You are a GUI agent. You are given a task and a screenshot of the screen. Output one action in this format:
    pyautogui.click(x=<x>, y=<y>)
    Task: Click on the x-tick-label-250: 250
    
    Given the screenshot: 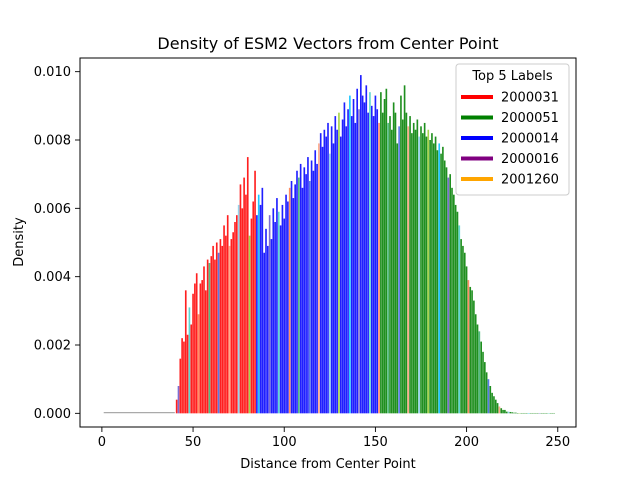 What is the action you would take?
    pyautogui.click(x=557, y=442)
    